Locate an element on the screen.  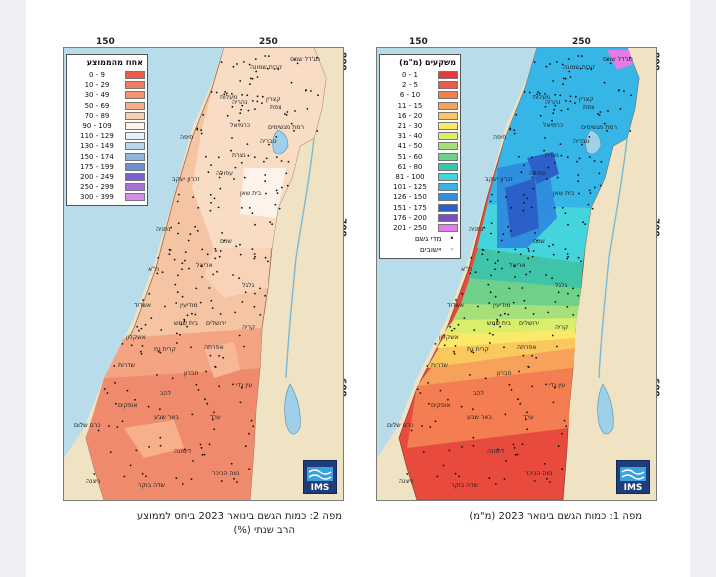
left-legend-label: 70 - 89 is located at coordinates (97, 115).